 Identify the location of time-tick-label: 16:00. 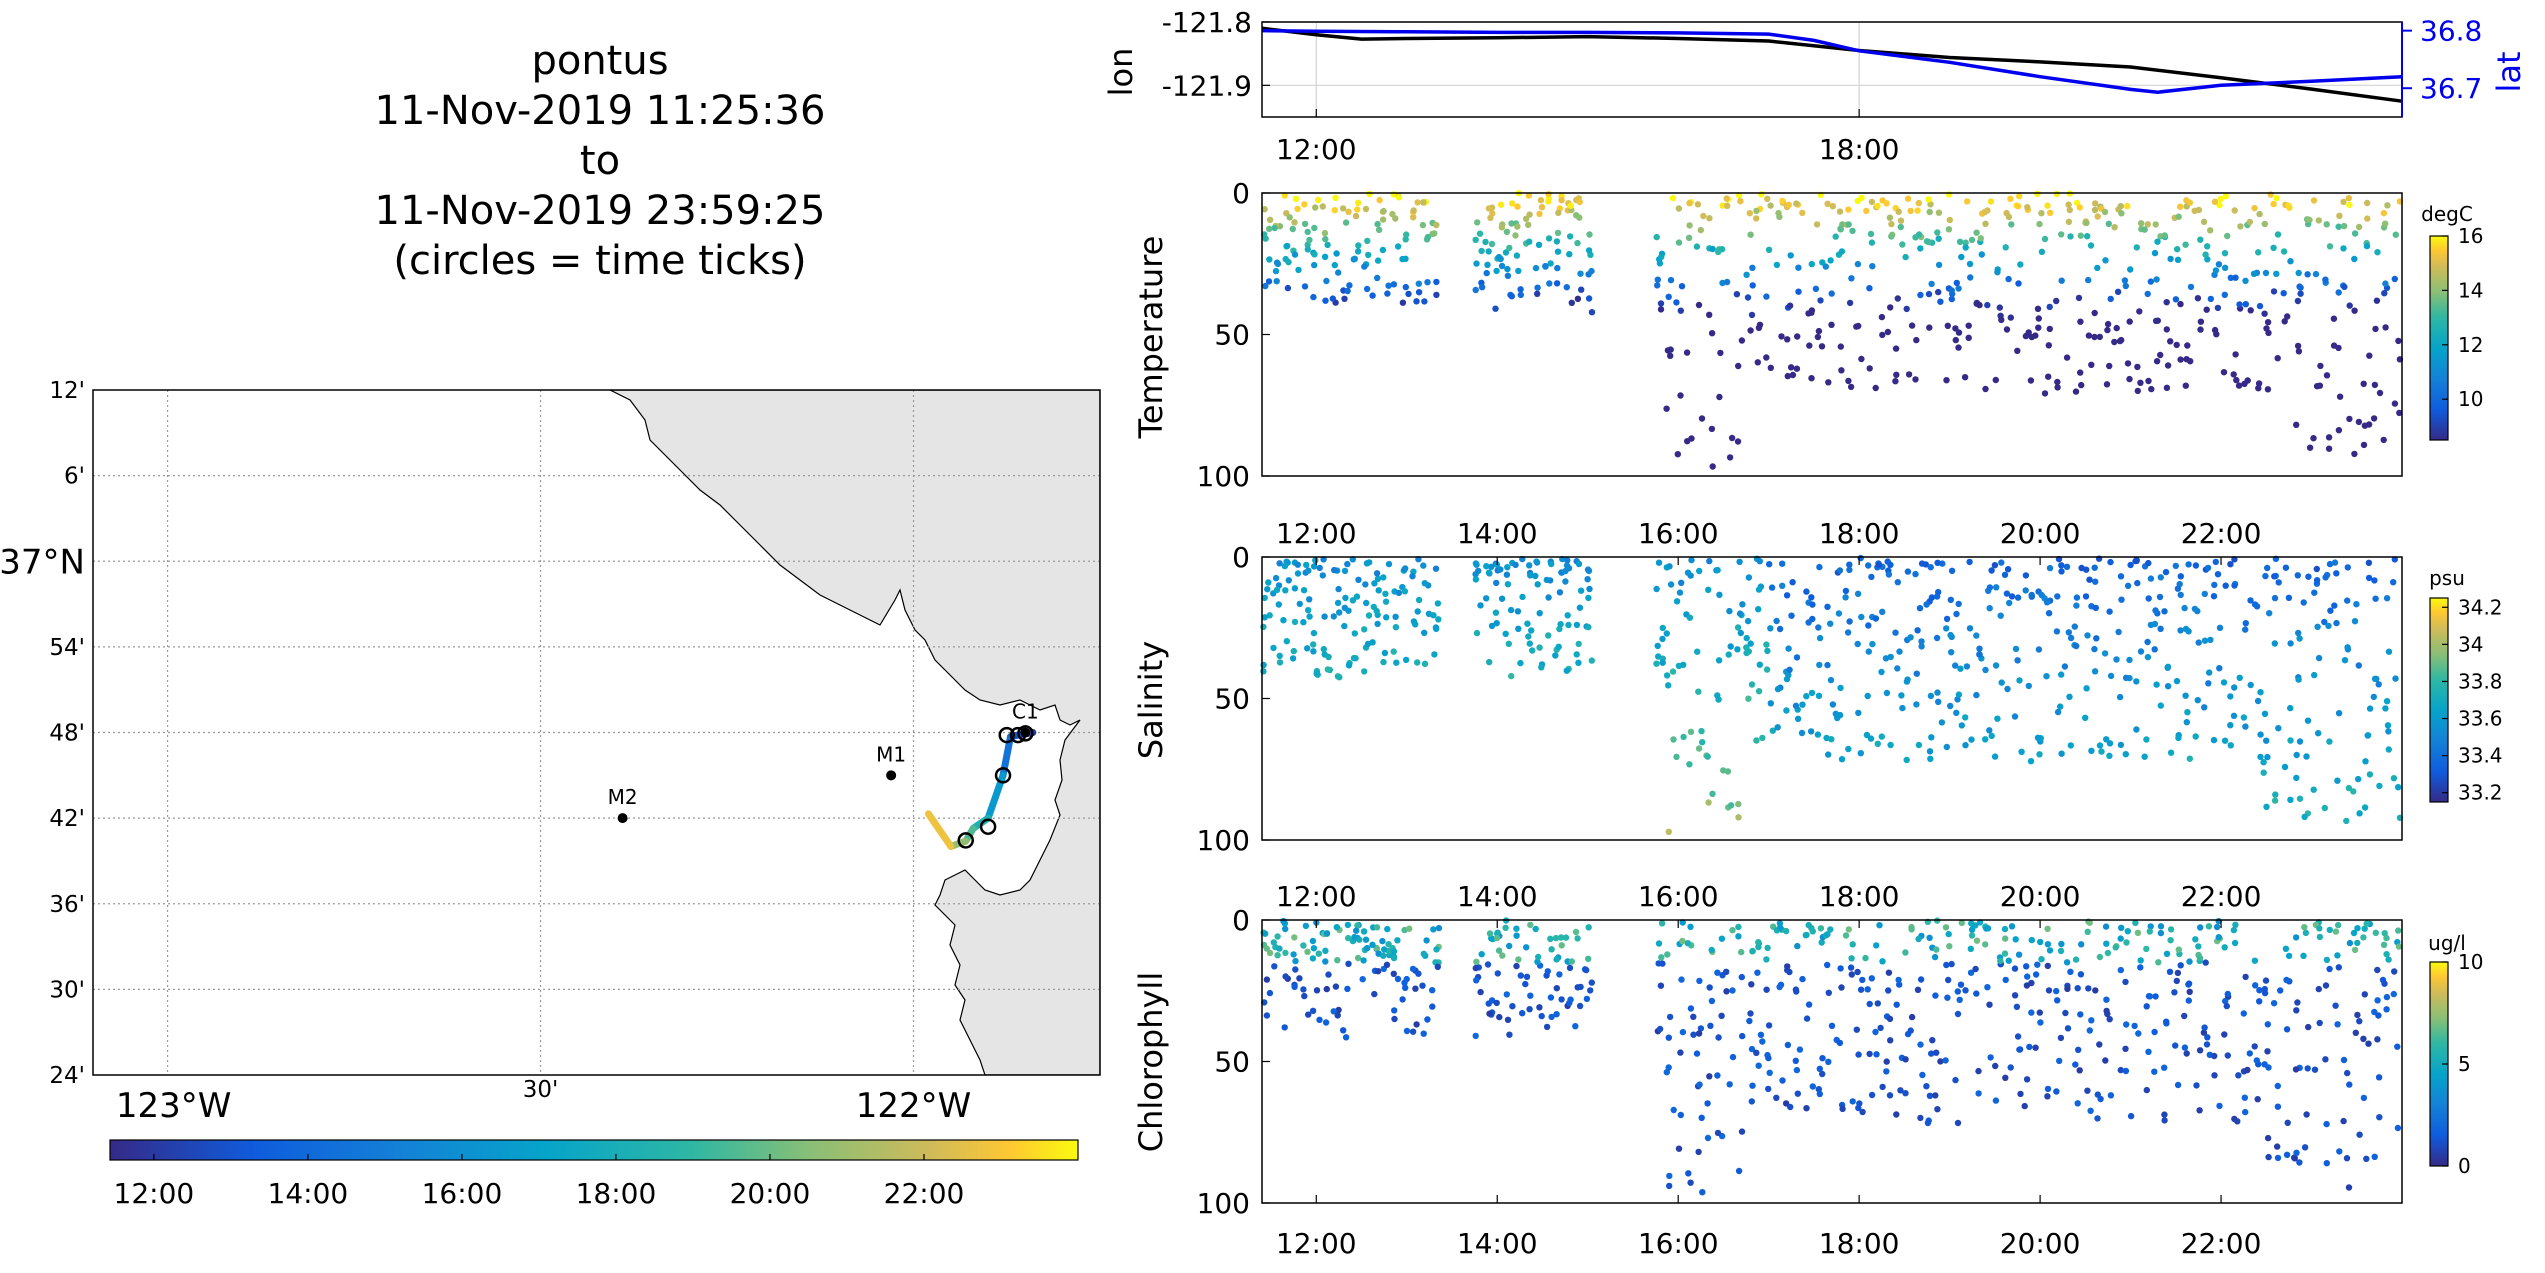
(1678, 533).